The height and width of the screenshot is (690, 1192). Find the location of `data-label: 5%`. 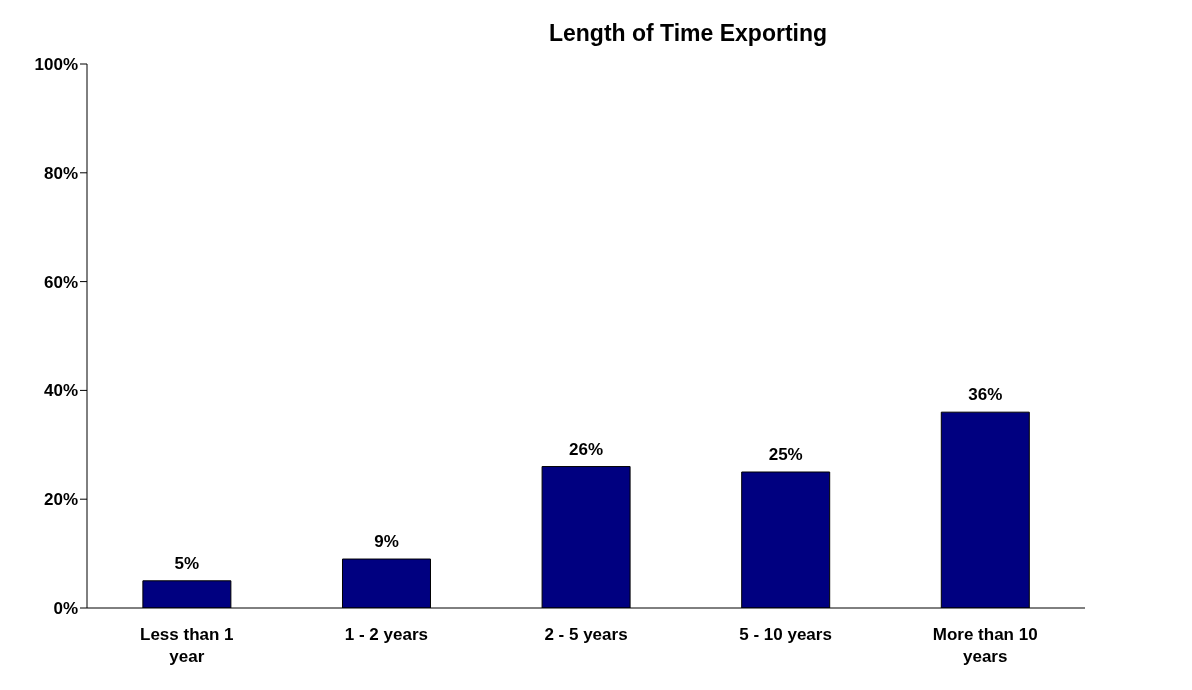

data-label: 5% is located at coordinates (187, 563).